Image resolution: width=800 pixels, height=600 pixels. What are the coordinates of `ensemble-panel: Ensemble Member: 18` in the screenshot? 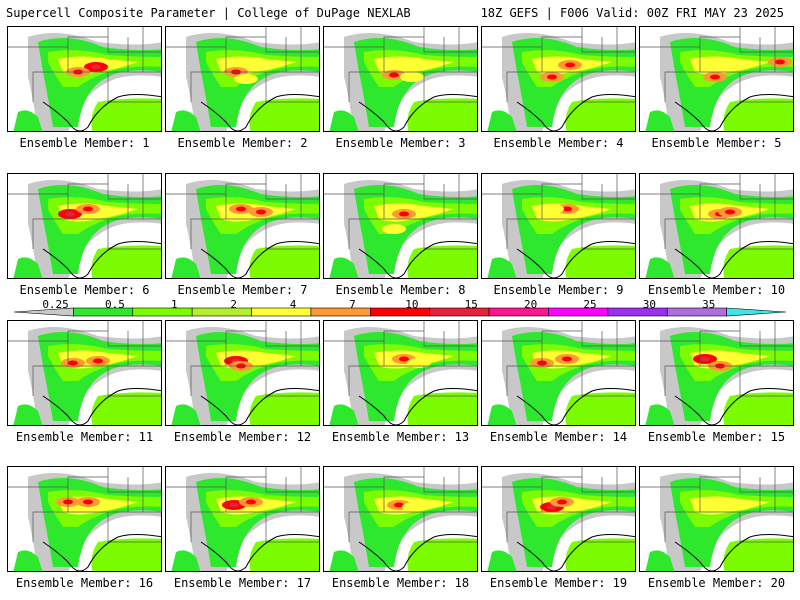 It's located at (400, 528).